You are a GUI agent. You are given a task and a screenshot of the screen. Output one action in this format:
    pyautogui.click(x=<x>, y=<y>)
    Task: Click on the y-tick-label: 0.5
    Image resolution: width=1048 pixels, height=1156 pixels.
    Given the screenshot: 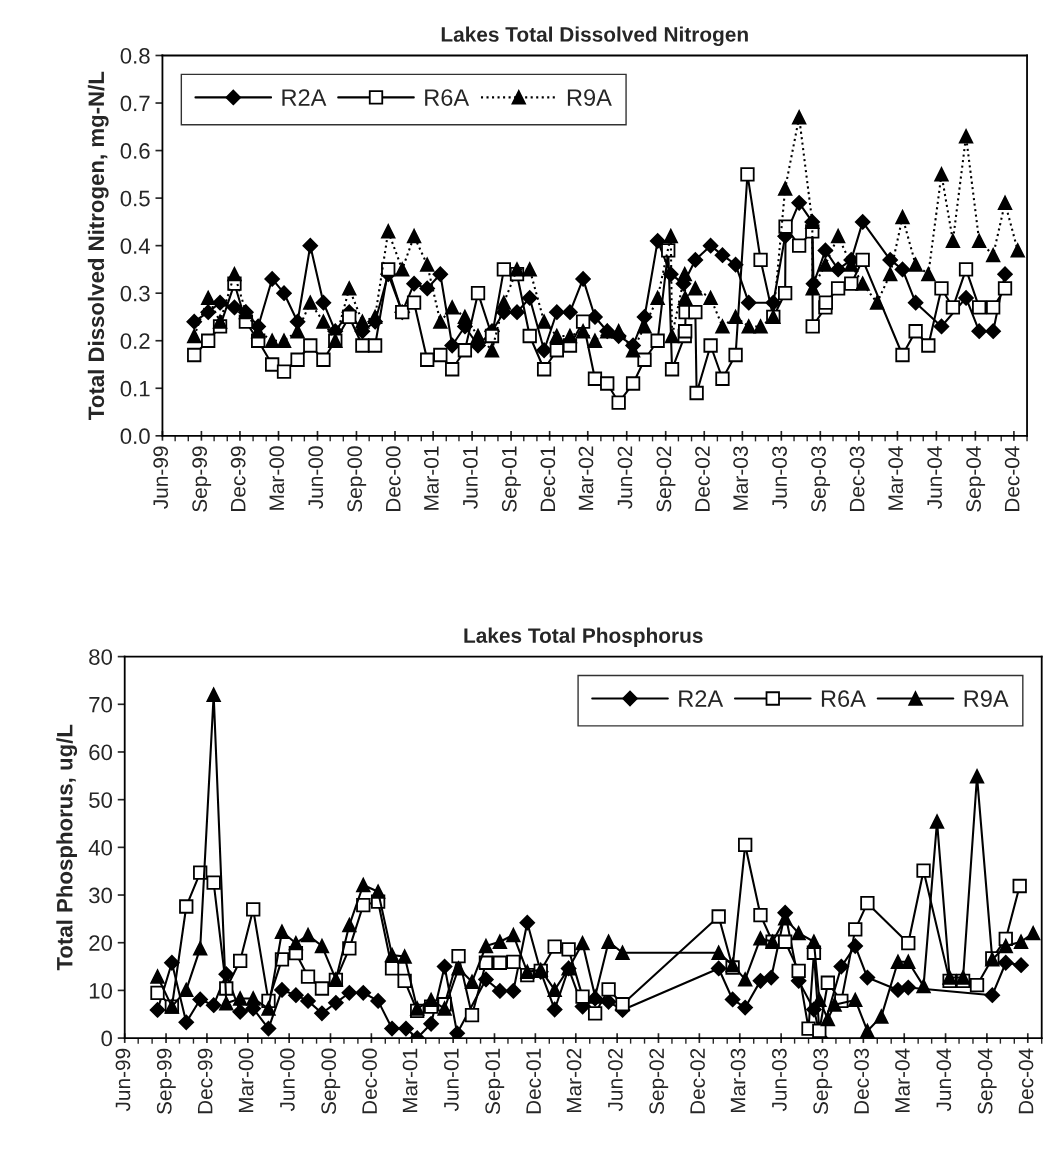 What is the action you would take?
    pyautogui.click(x=135, y=198)
    